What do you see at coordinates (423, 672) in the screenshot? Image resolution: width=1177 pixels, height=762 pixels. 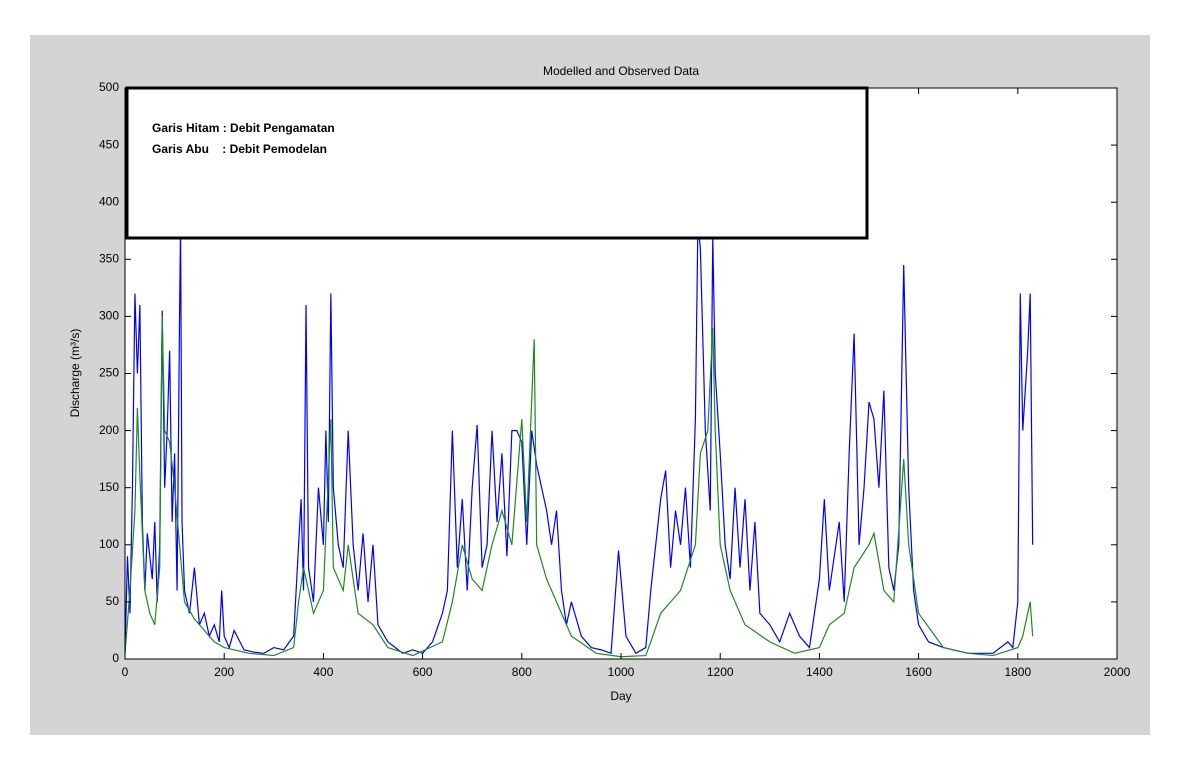 I see `x-tick-label: 600` at bounding box center [423, 672].